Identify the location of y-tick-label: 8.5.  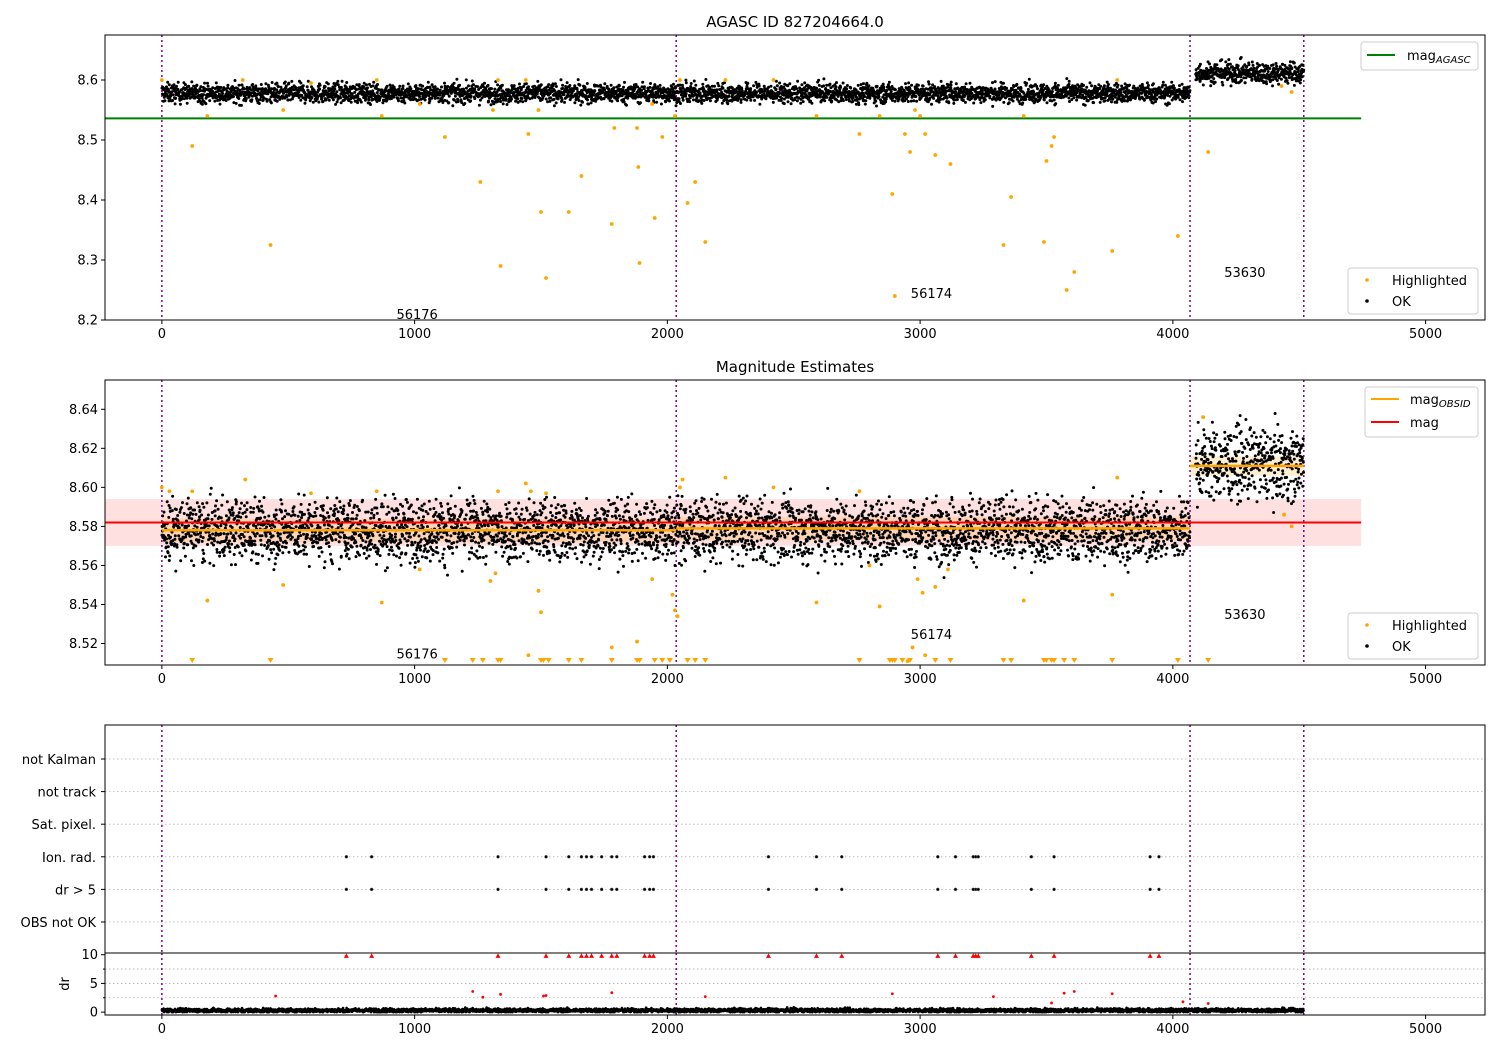
(87, 141).